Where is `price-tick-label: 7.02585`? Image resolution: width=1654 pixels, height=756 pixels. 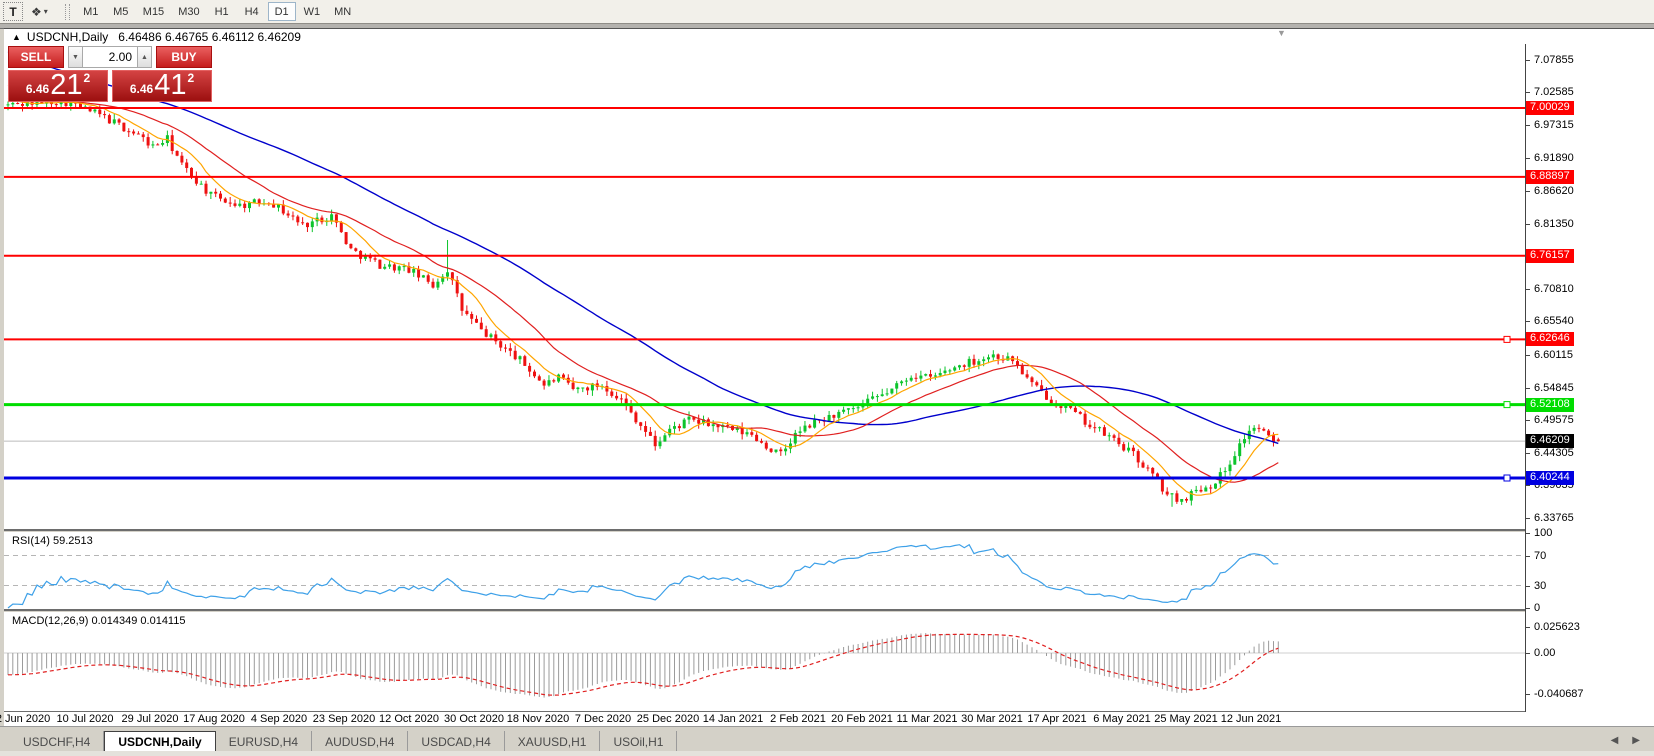
price-tick-label: 7.02585 is located at coordinates (1554, 92).